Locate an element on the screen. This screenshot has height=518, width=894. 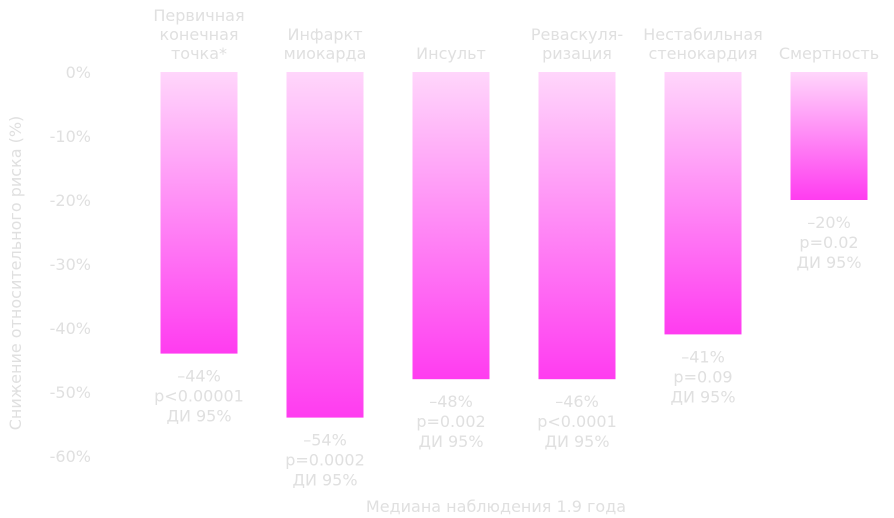
data-label: –41% p=0.09 ДИ 95% is located at coordinates (702, 376).